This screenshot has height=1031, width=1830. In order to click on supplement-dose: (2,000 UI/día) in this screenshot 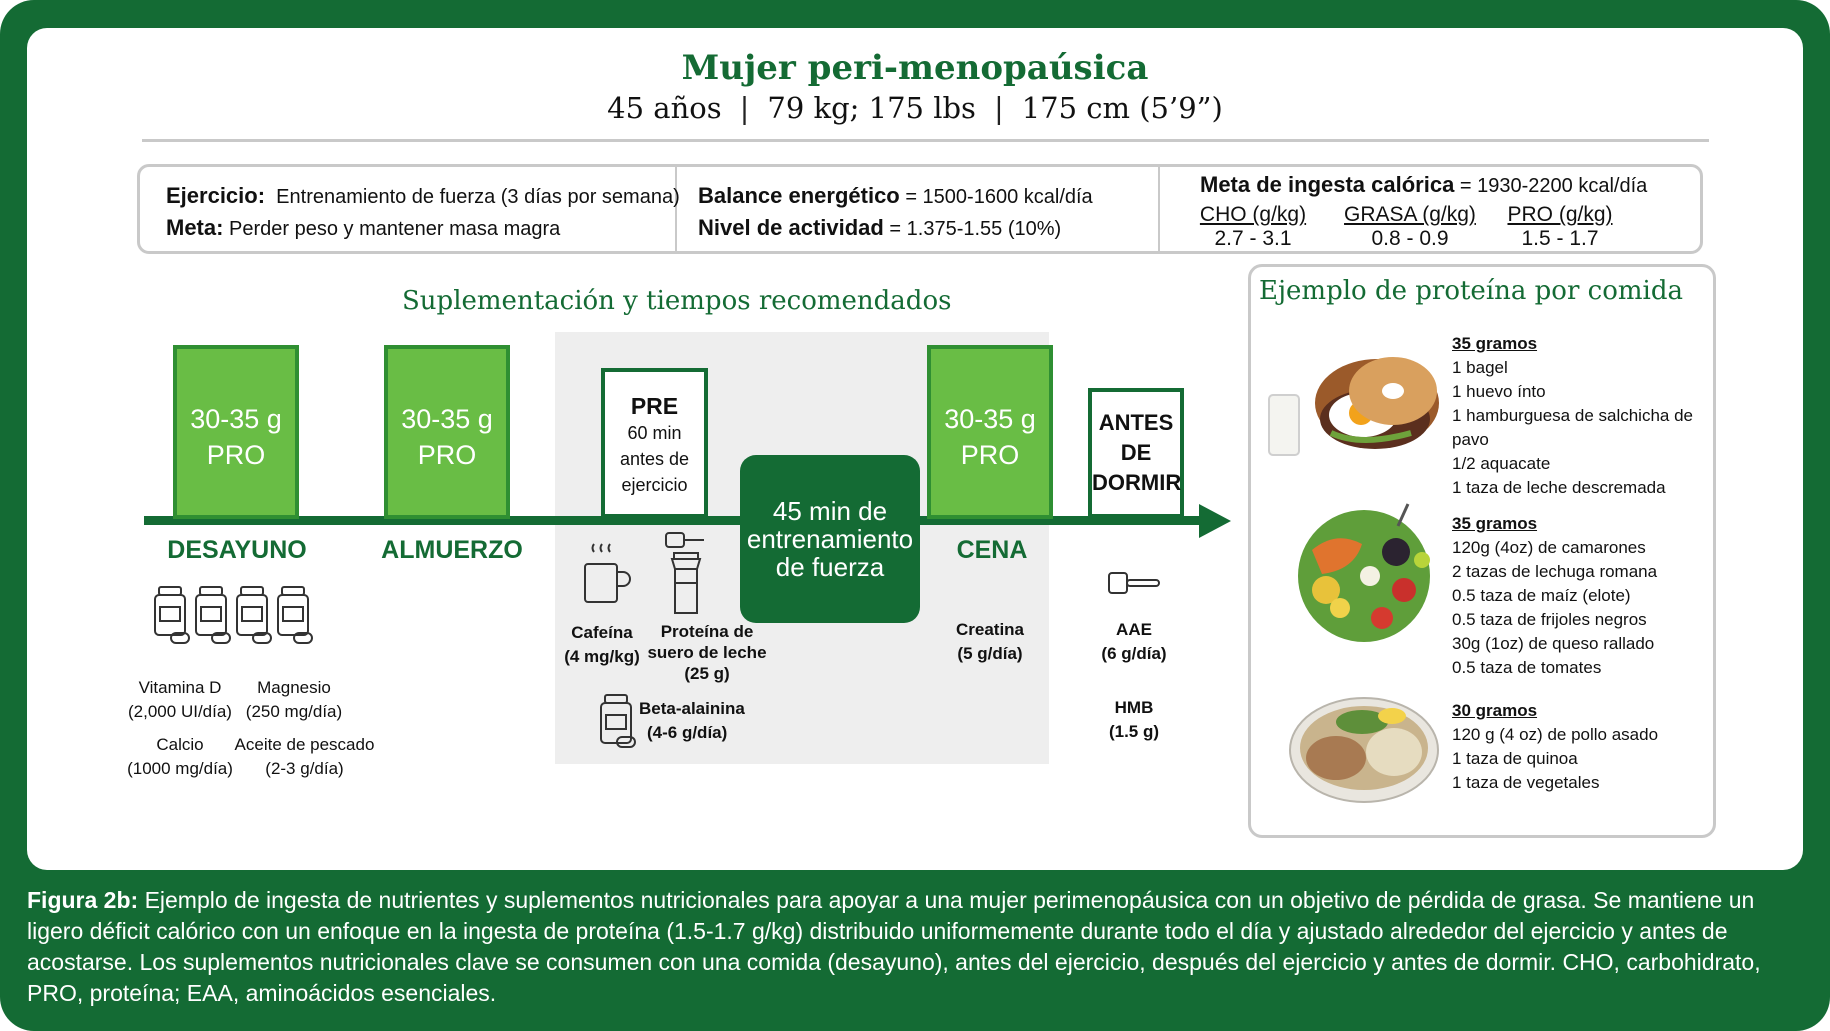, I will do `click(180, 711)`.